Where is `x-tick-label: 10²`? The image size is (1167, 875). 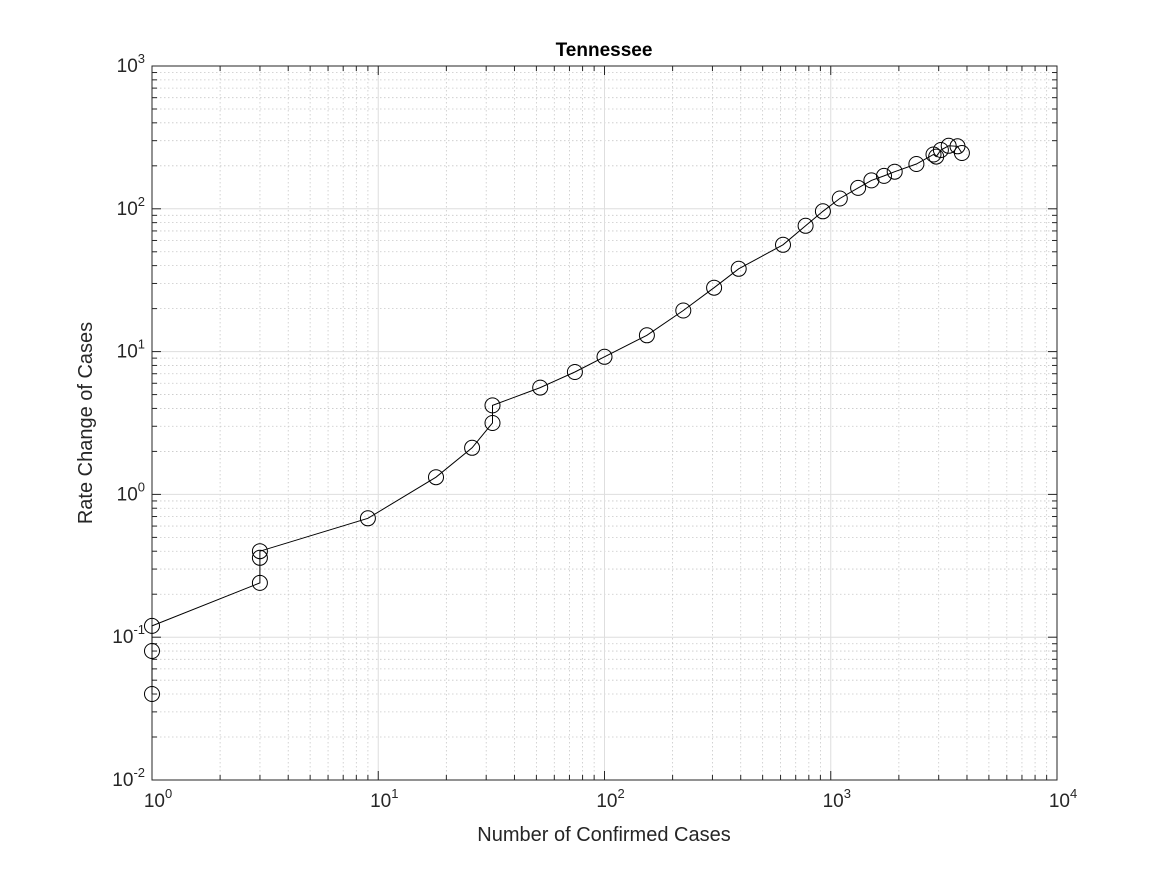
x-tick-label: 10² is located at coordinates (610, 799).